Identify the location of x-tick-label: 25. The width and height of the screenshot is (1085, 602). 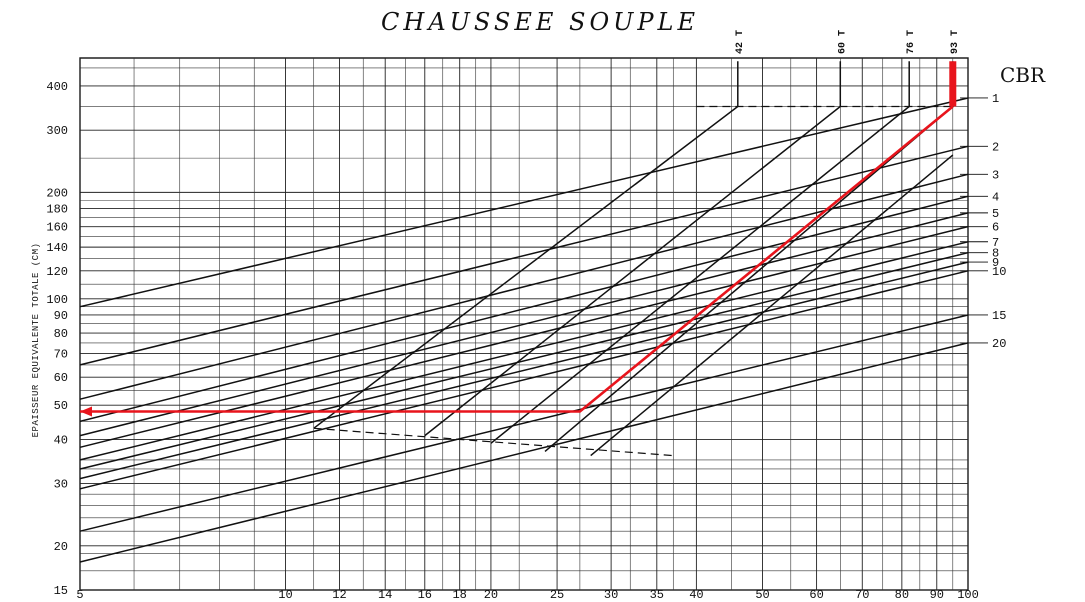
(557, 595).